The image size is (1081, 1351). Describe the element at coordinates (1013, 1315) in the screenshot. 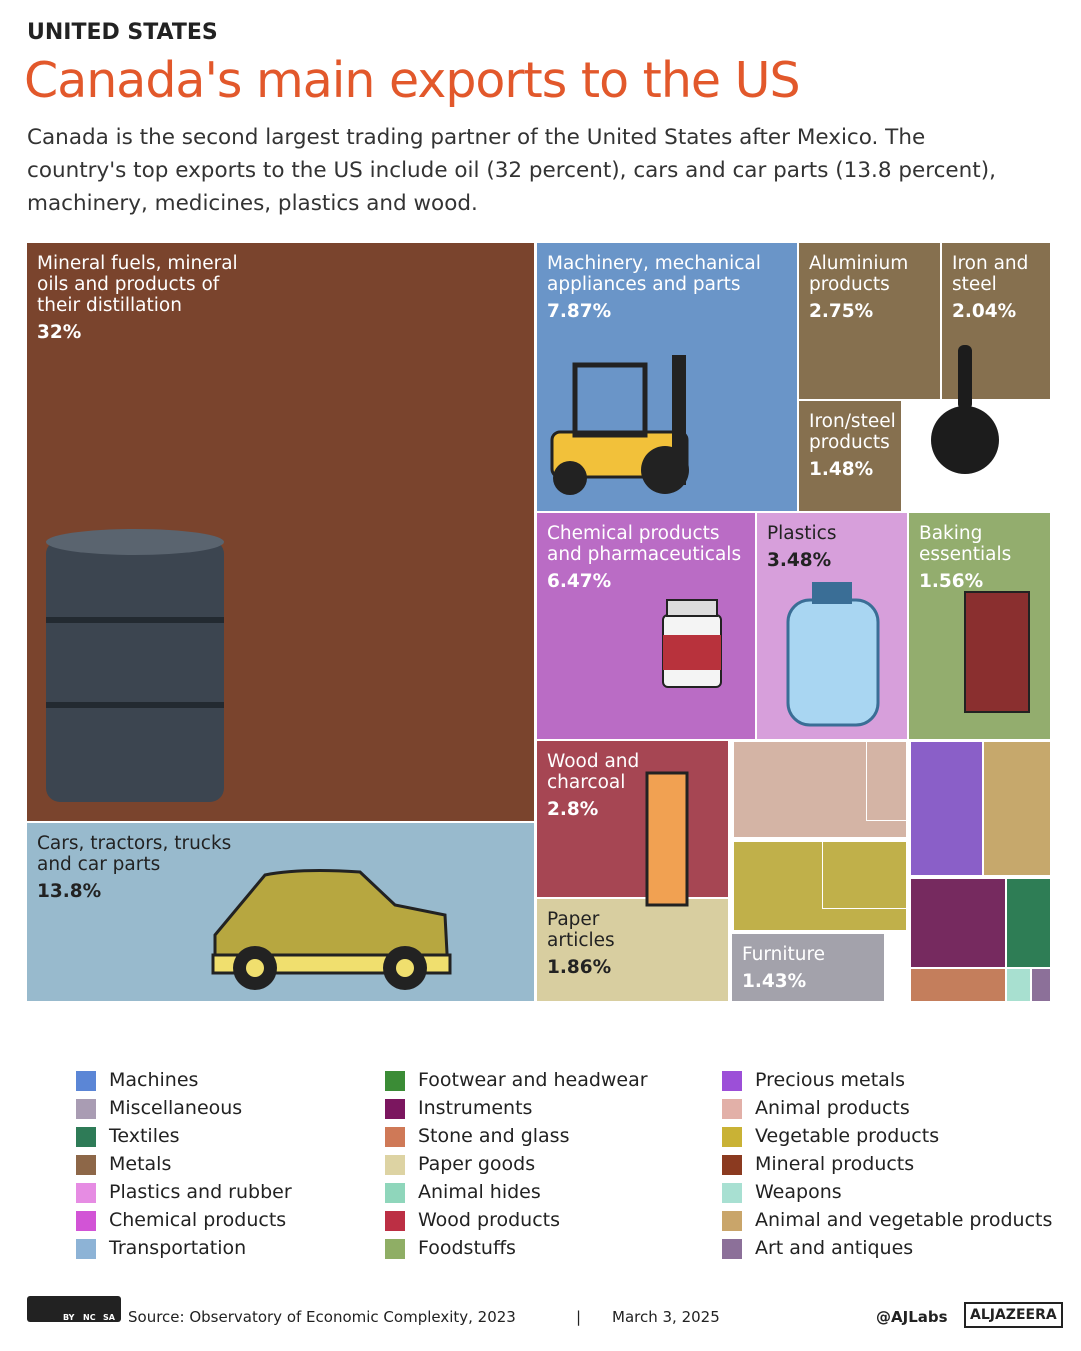

I see `brand: ALJAZEERA` at that location.